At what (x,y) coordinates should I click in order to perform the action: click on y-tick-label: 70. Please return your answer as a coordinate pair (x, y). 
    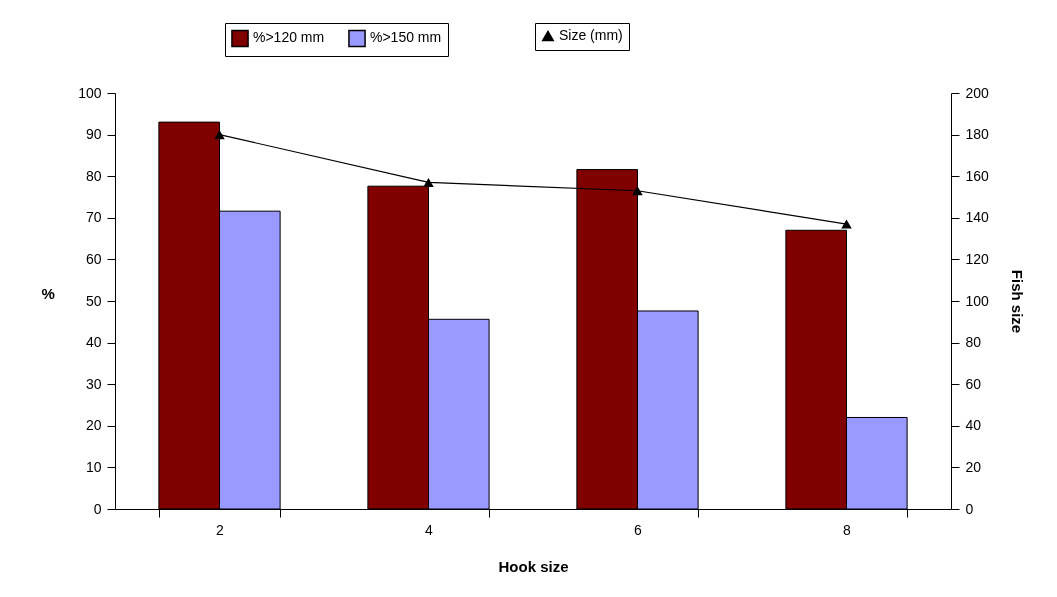
    Looking at the image, I should click on (93, 217).